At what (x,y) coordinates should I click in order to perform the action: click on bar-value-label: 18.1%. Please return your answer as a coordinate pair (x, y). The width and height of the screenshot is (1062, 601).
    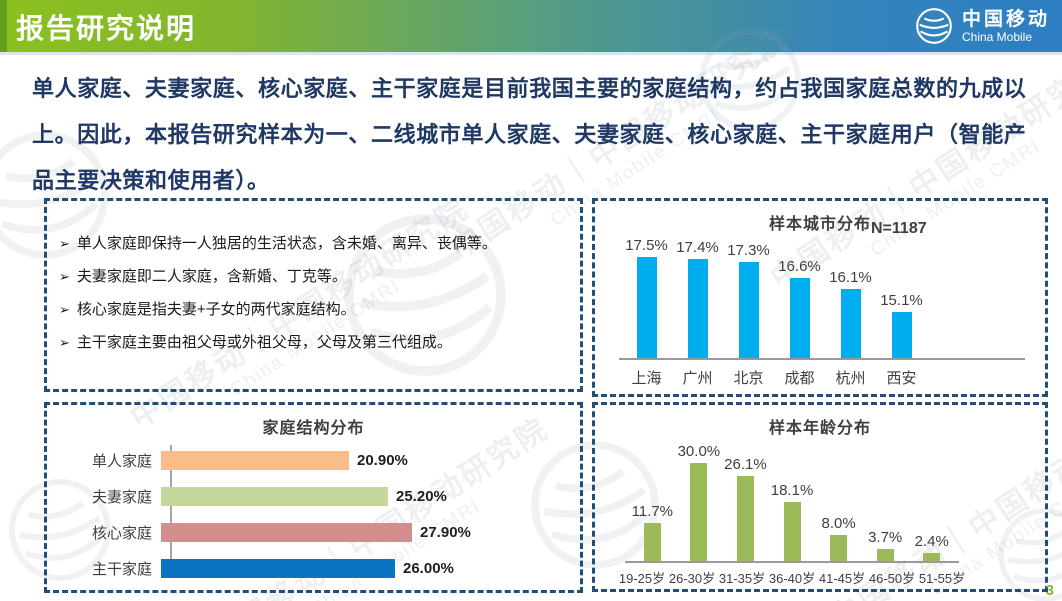
    Looking at the image, I should click on (792, 490).